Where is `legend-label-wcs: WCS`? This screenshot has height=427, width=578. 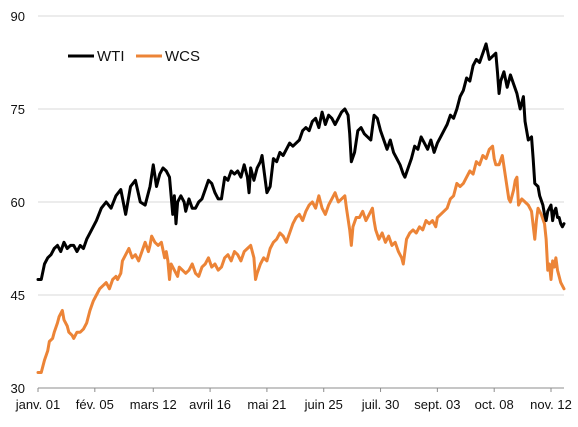 legend-label-wcs: WCS is located at coordinates (182, 56).